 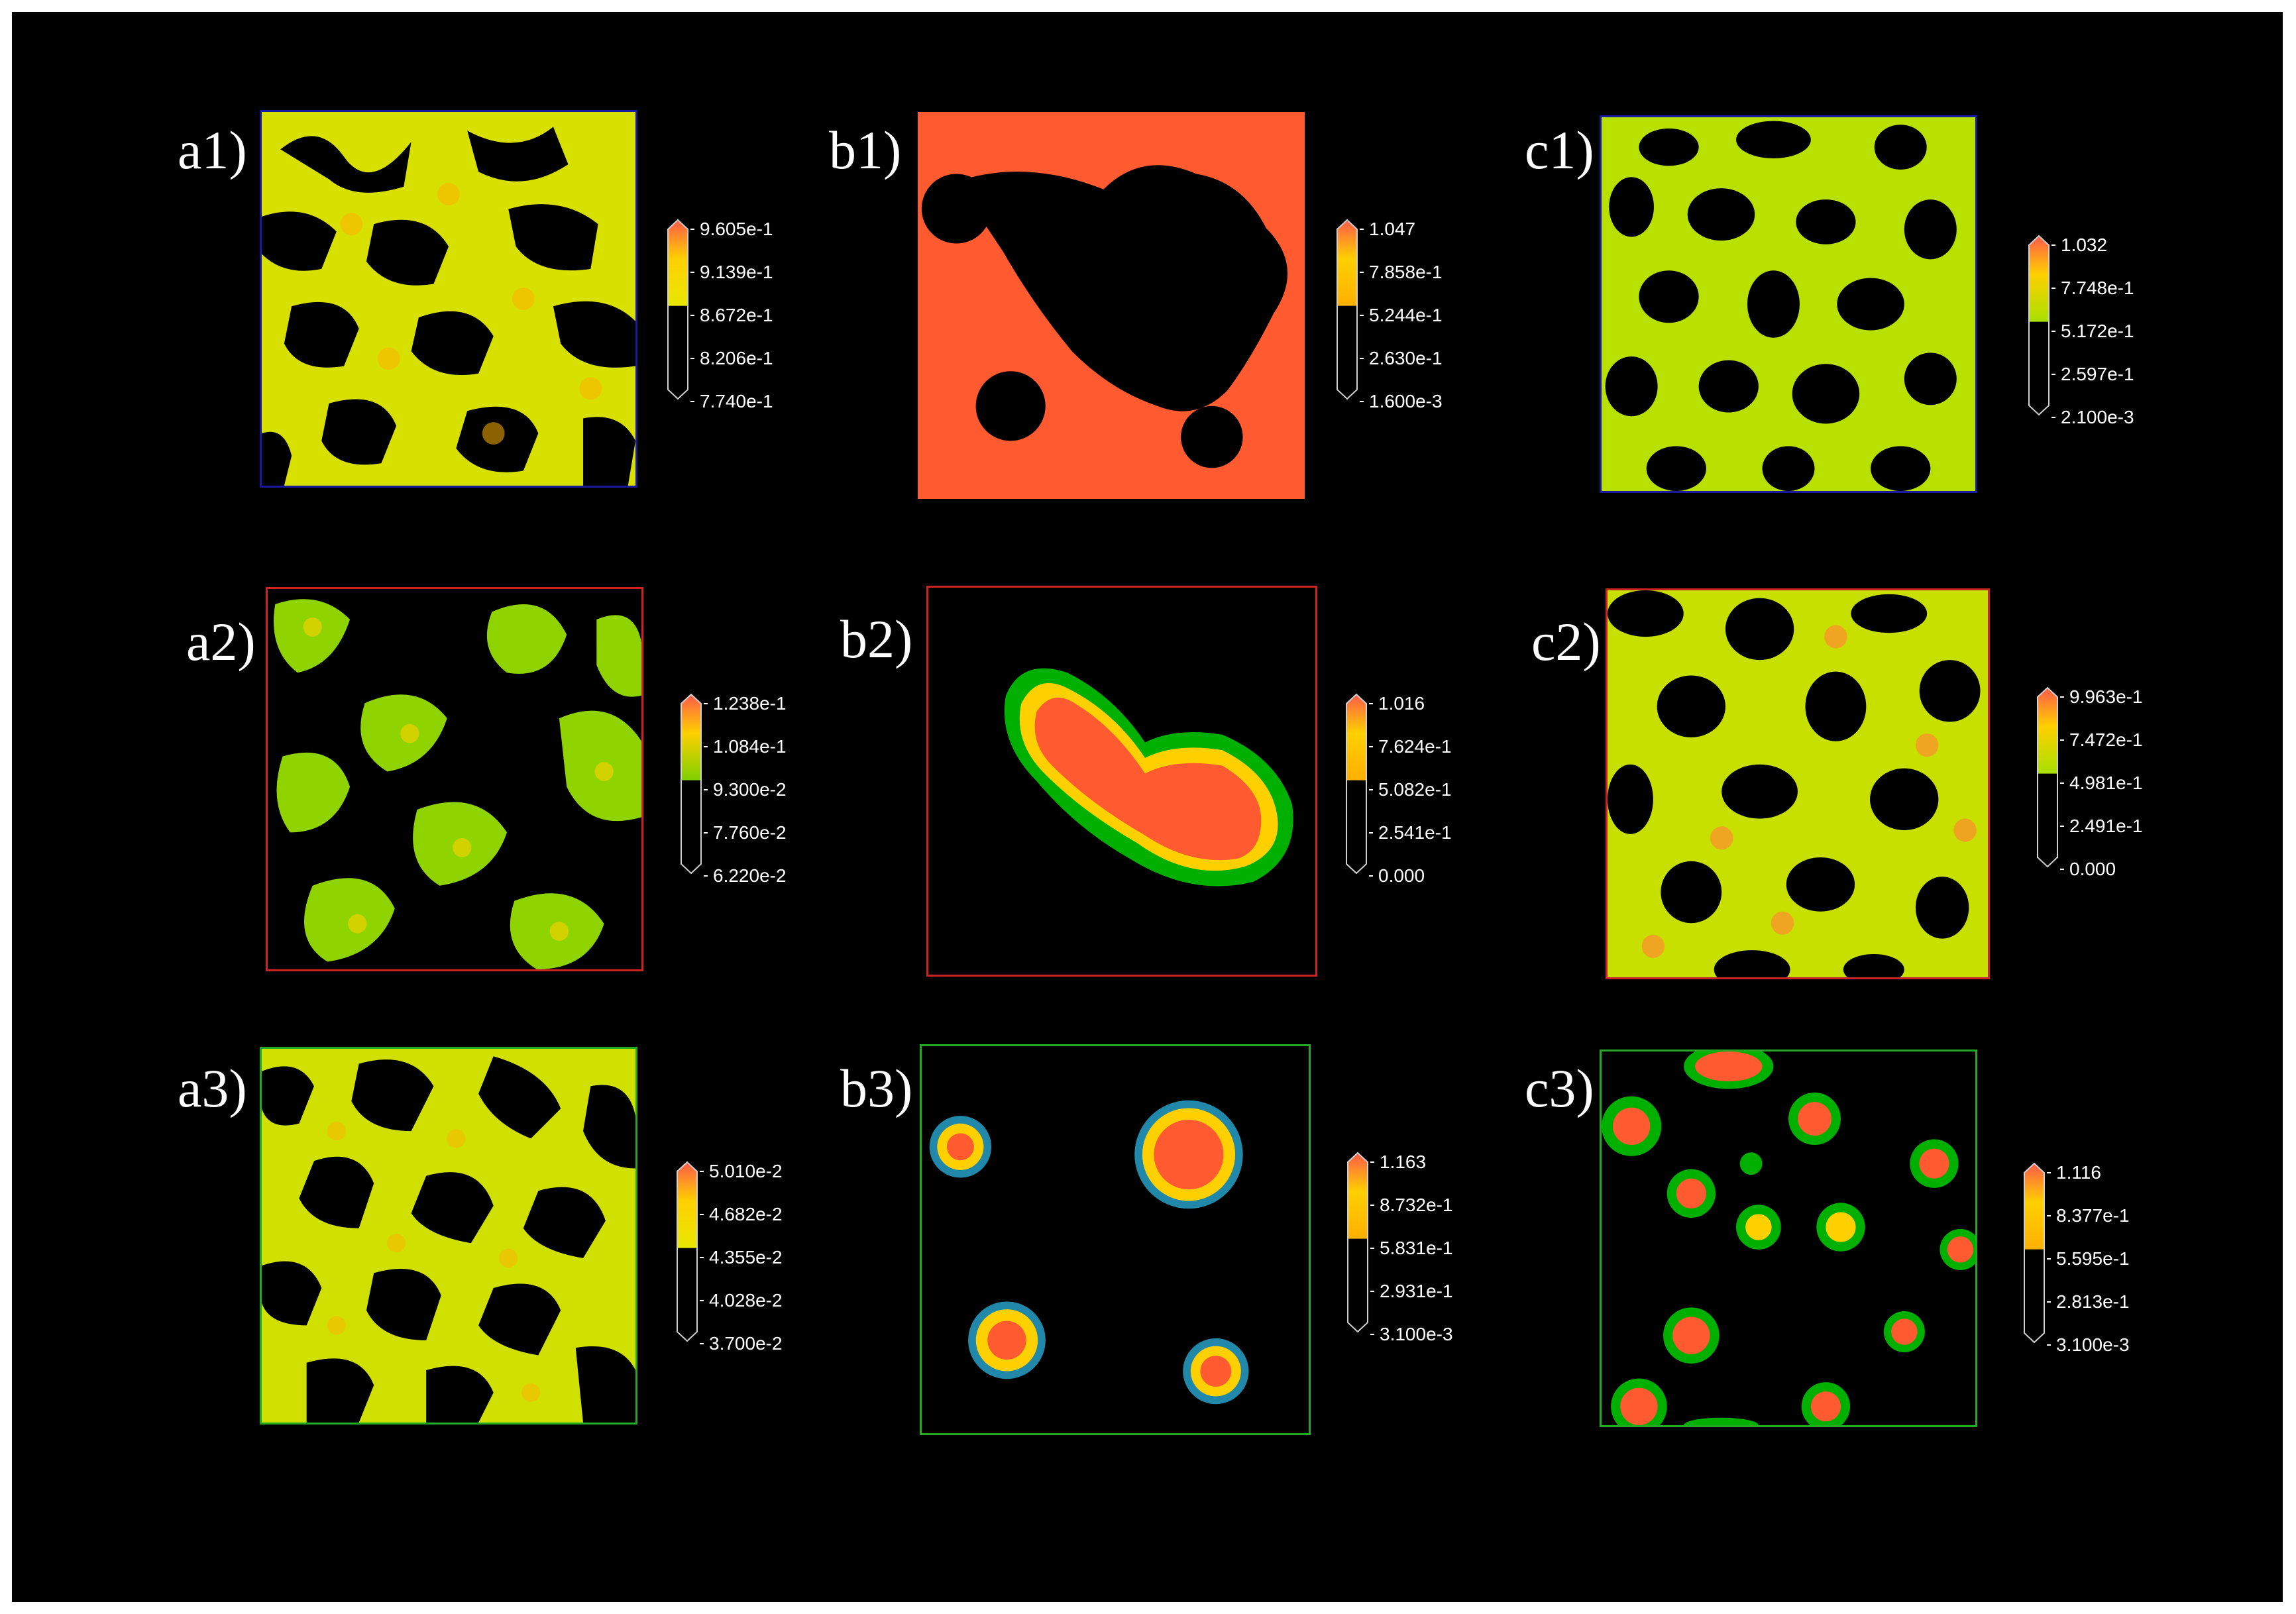 What do you see at coordinates (1406, 401) in the screenshot?
I see `colorbar-tick-label: 1.600e-3` at bounding box center [1406, 401].